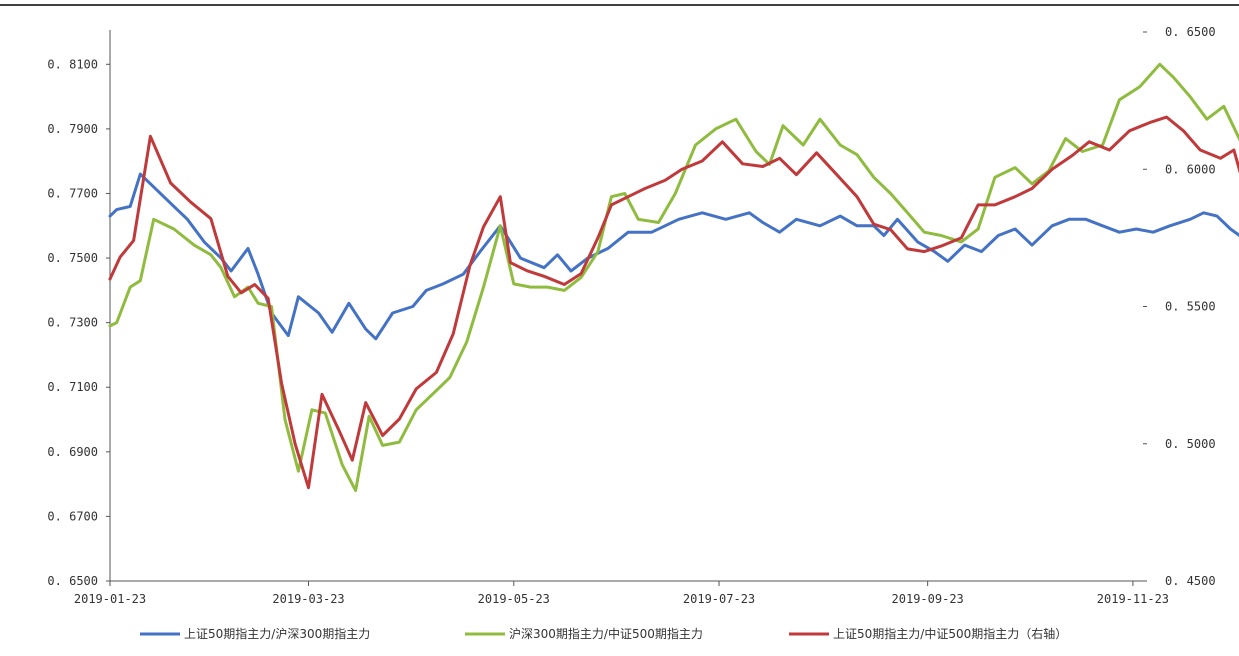  What do you see at coordinates (72, 452) in the screenshot?
I see `left-tick-label: 0. 6900` at bounding box center [72, 452].